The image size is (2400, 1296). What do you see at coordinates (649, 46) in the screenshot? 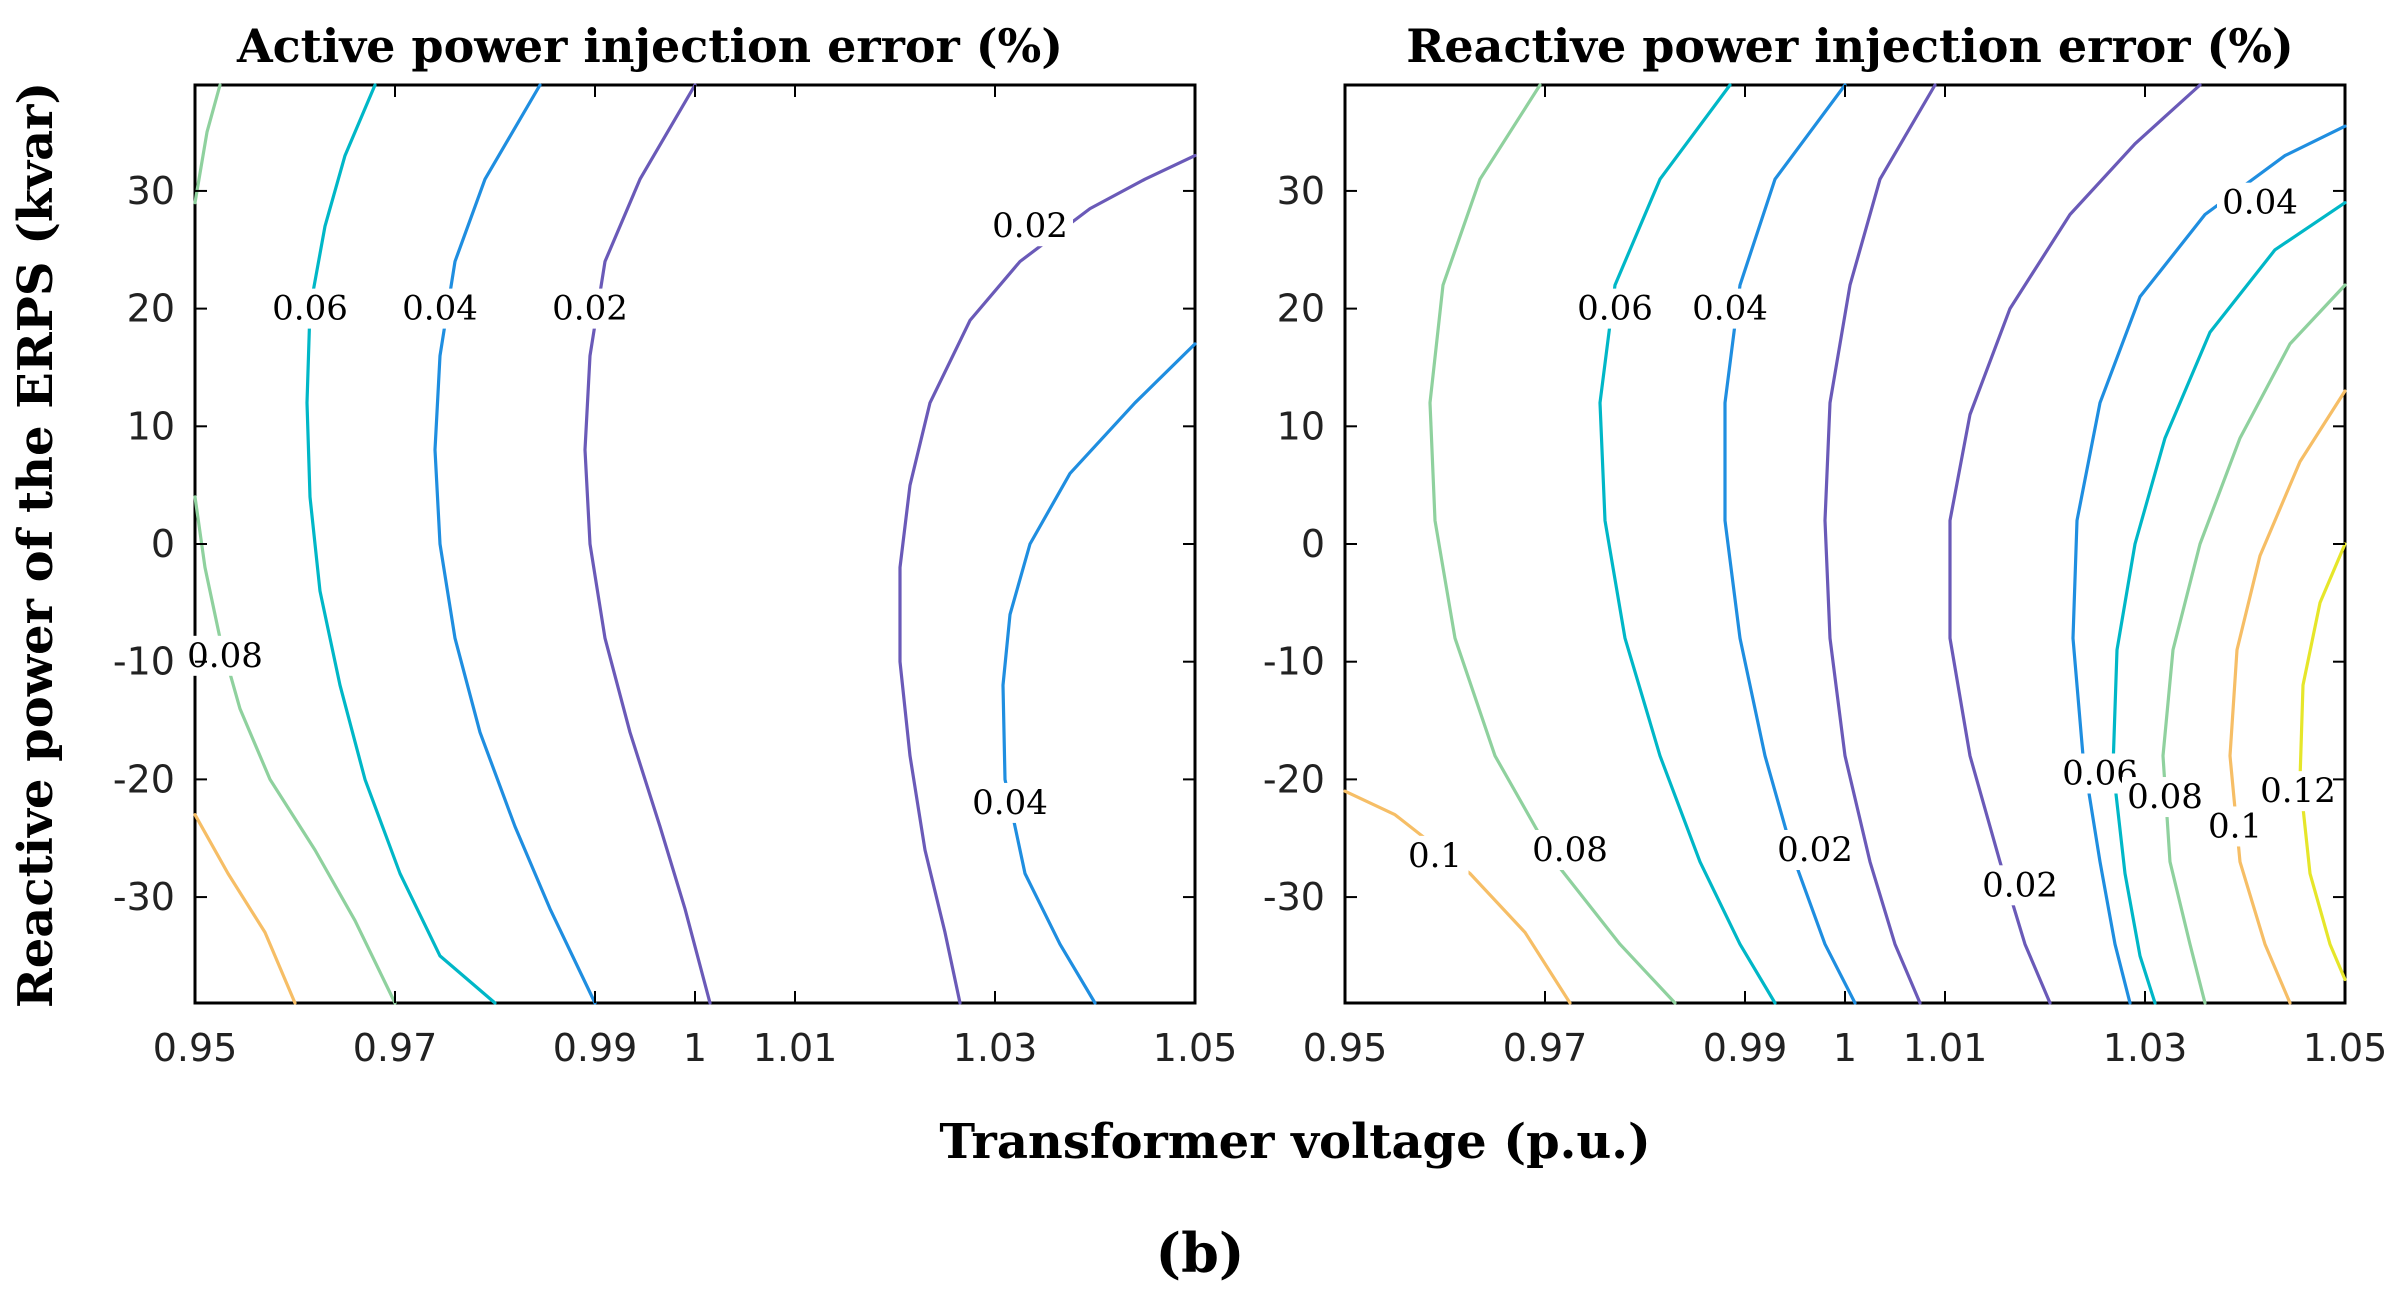
I see `chart-title: Active power injection error (%)` at bounding box center [649, 46].